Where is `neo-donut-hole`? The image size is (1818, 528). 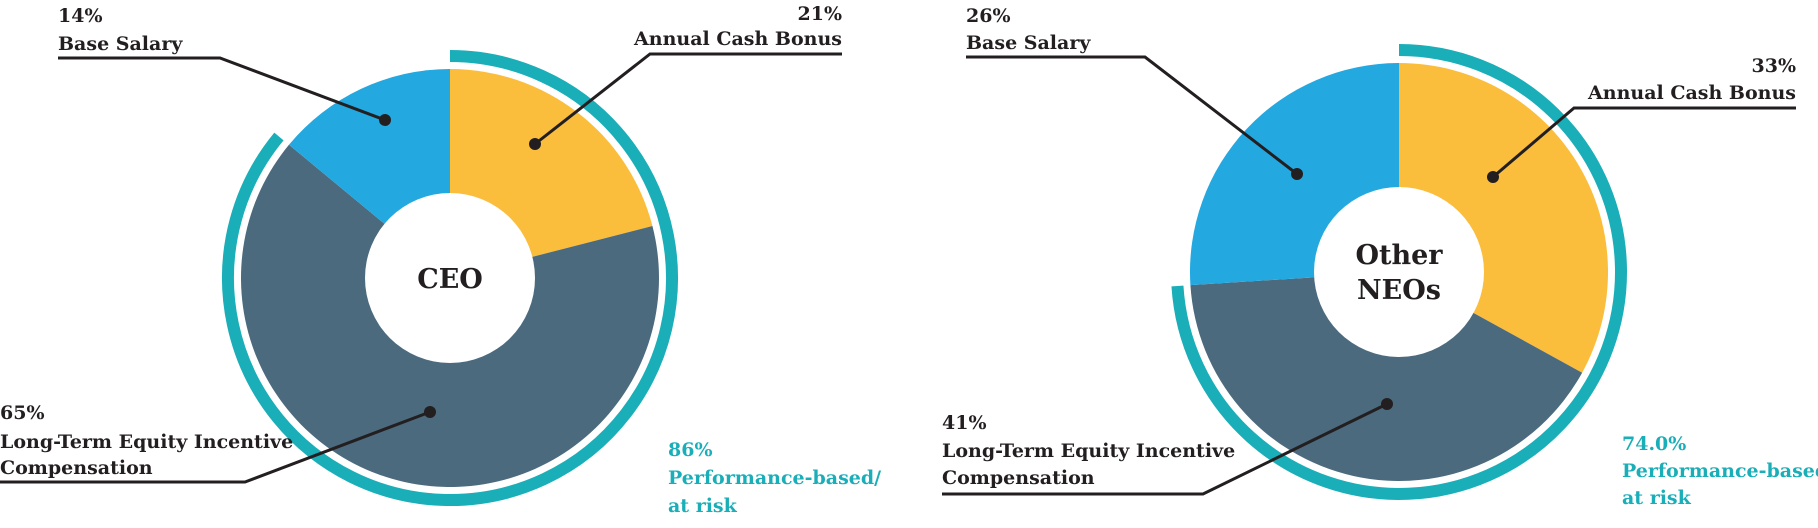 neo-donut-hole is located at coordinates (1399, 272).